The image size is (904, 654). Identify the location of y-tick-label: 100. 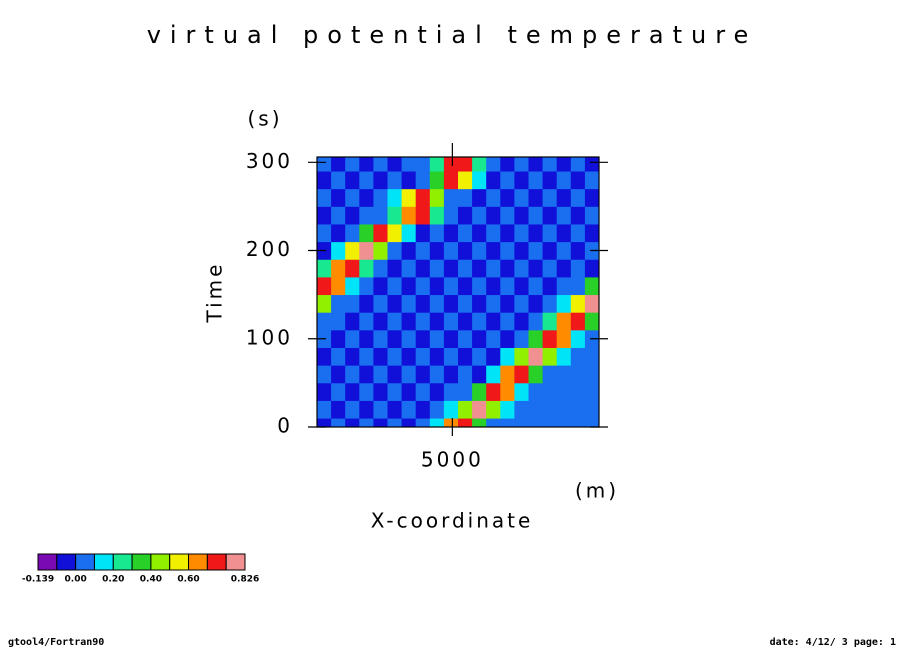
(269, 337).